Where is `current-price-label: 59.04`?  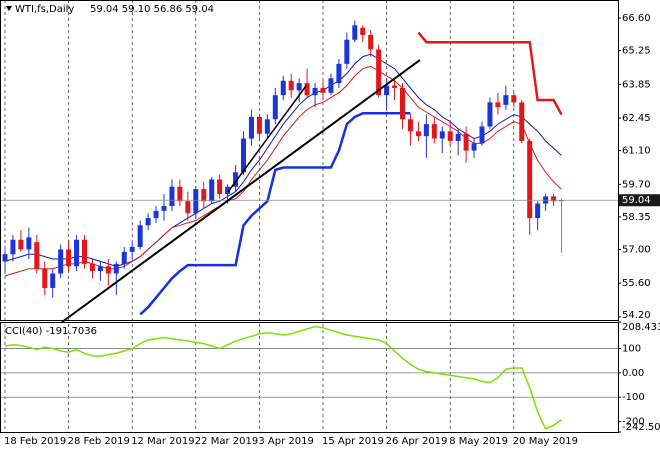 current-price-label: 59.04 is located at coordinates (636, 200).